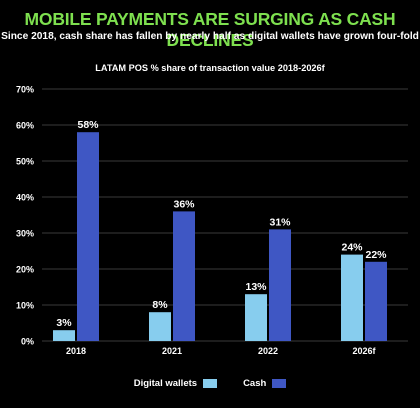  I want to click on x-tick-label: 2018, so click(76, 351).